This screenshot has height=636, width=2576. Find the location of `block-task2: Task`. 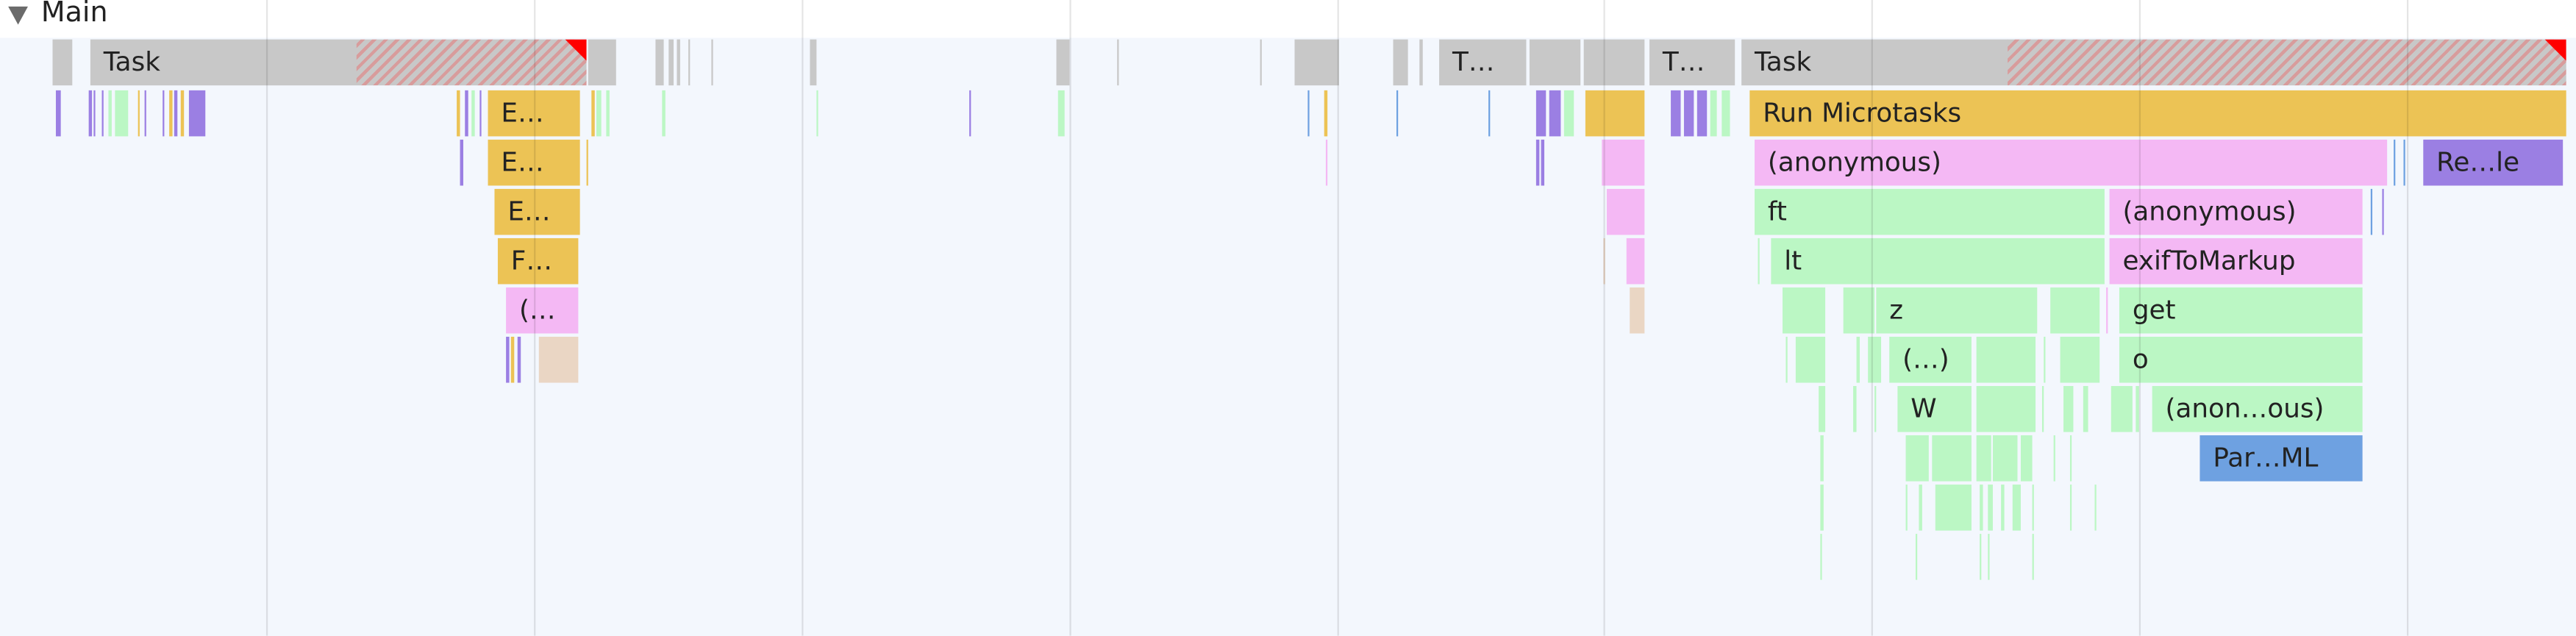

block-task2: Task is located at coordinates (2153, 62).